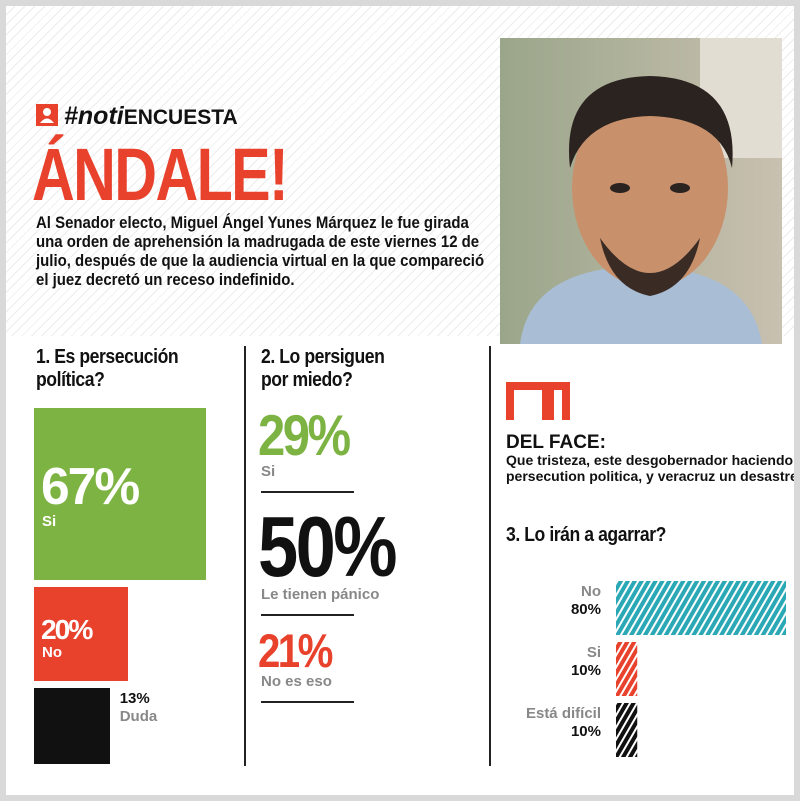 The width and height of the screenshot is (800, 801). I want to click on answer-label: Le tienen pánico, so click(320, 594).